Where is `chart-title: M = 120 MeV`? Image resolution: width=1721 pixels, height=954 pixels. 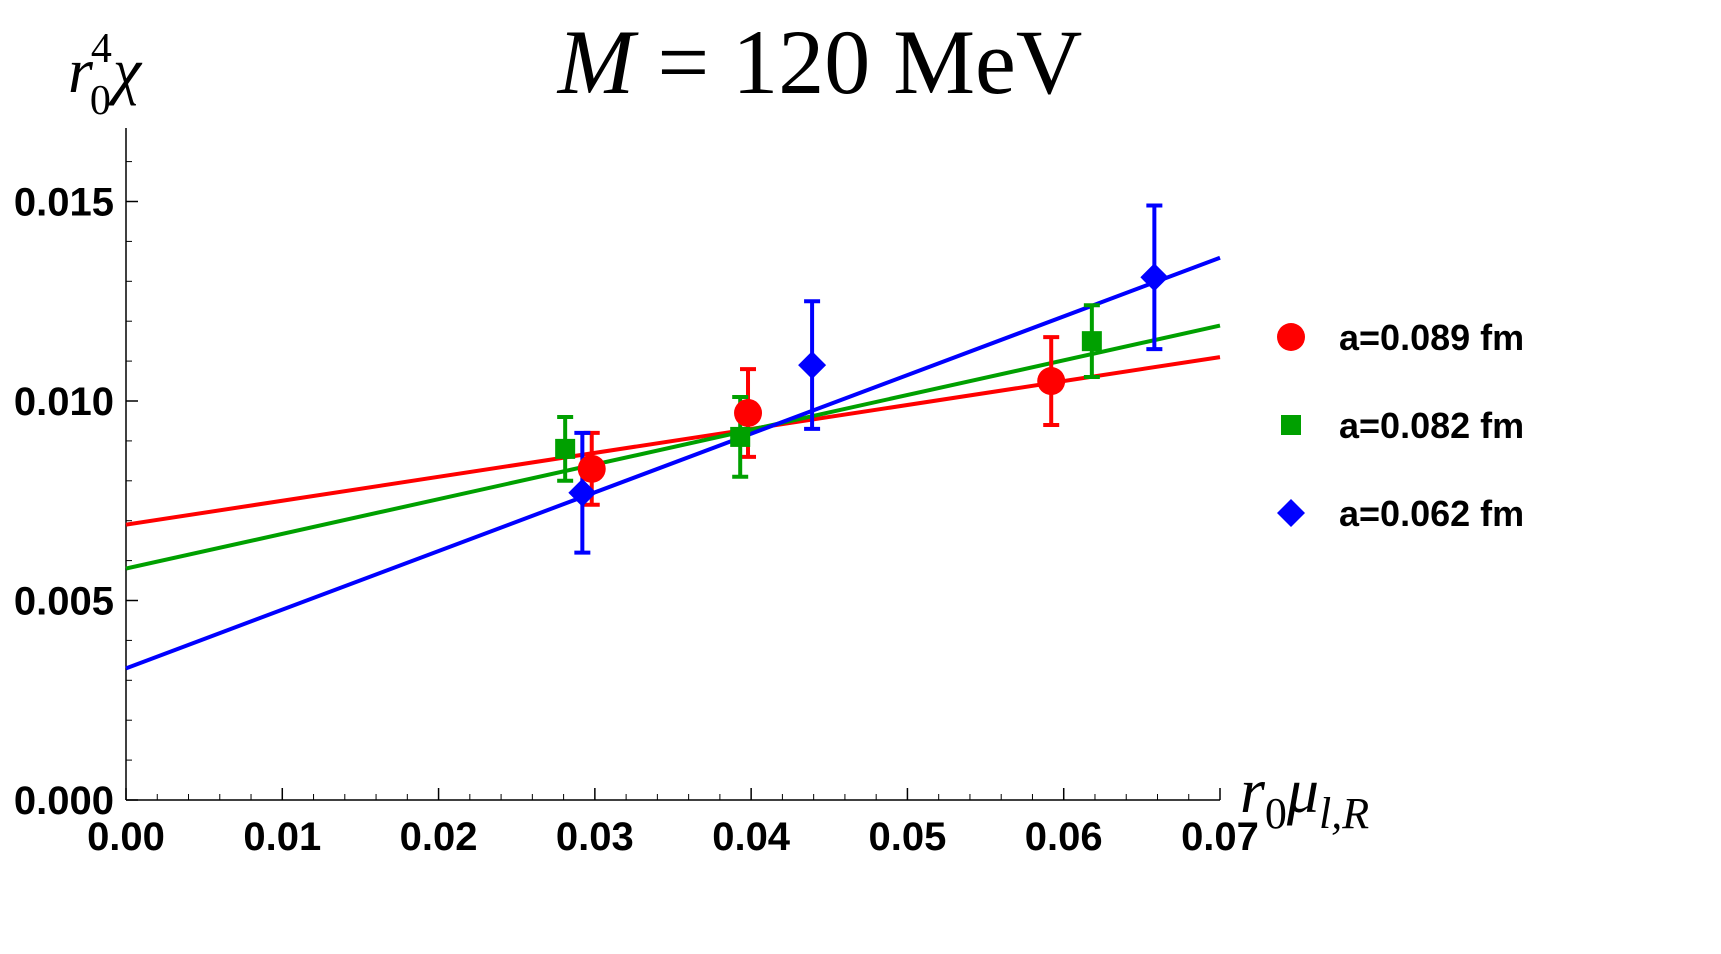
chart-title: M = 120 MeV is located at coordinates (819, 62).